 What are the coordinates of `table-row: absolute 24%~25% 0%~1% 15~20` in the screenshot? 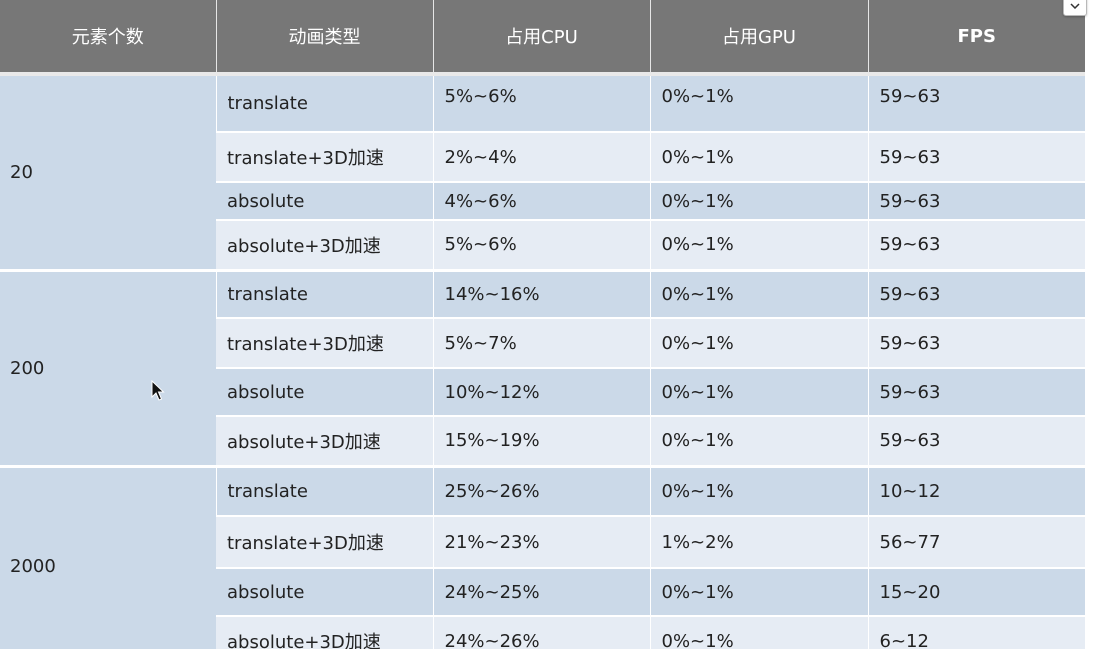 It's located at (542, 592).